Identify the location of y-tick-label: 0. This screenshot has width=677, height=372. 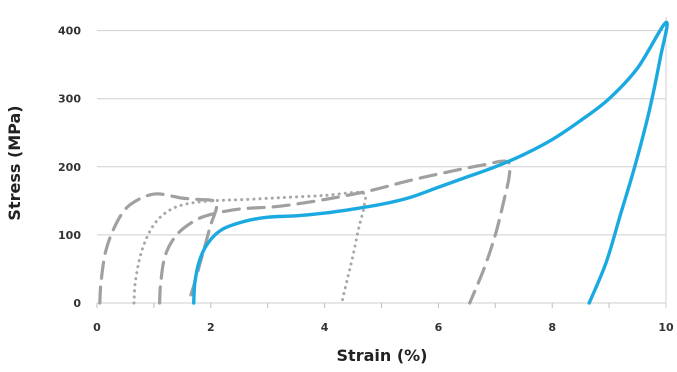
(77, 303).